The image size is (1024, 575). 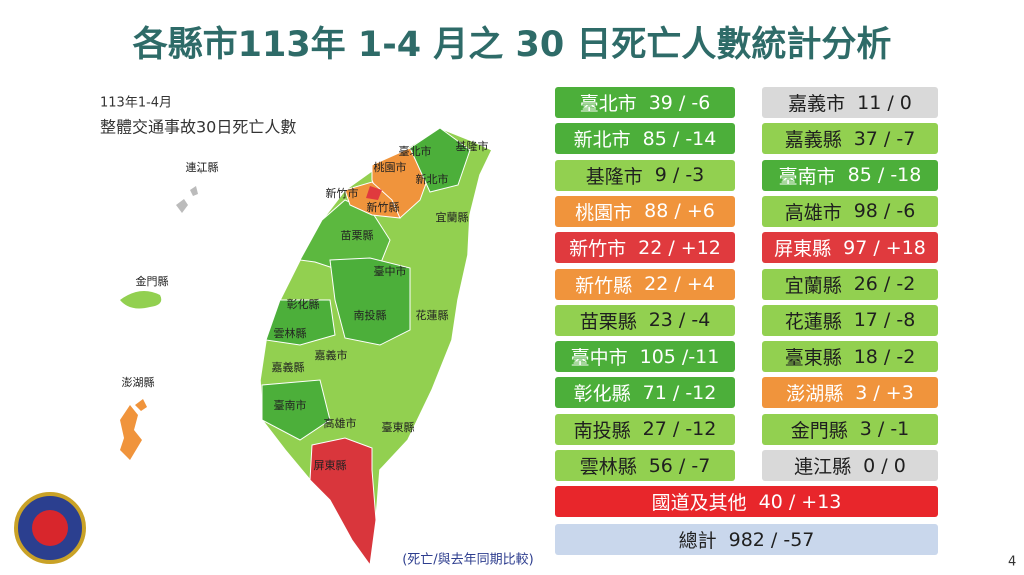 What do you see at coordinates (823, 467) in the screenshot?
I see `badge-name: 連江縣` at bounding box center [823, 467].